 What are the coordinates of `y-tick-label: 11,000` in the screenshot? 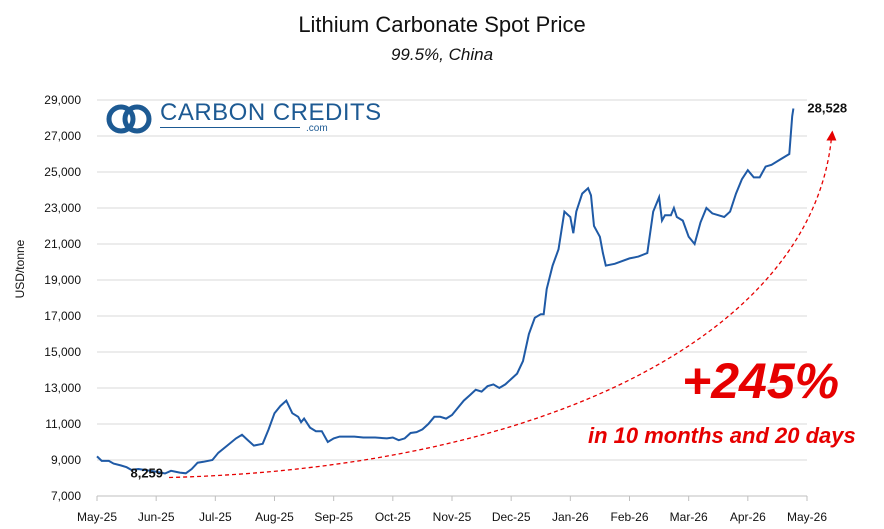 It's located at (63, 424).